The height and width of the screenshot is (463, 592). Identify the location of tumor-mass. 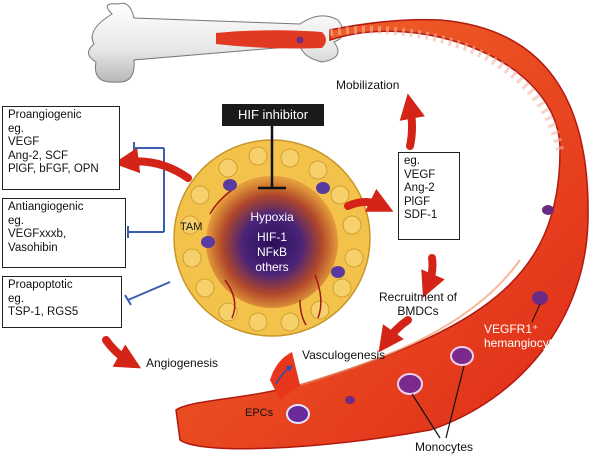
(272, 238).